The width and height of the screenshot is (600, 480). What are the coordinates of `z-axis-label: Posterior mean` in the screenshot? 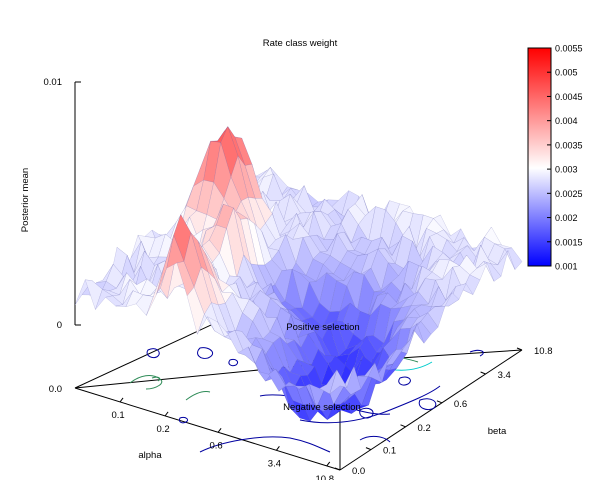 It's located at (25, 200).